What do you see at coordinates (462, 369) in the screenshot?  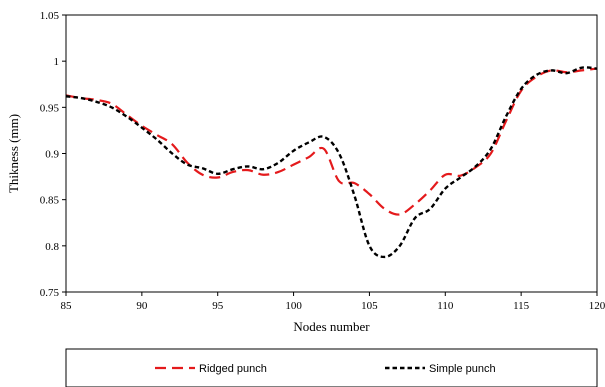 I see `legend-label: Simple punch` at bounding box center [462, 369].